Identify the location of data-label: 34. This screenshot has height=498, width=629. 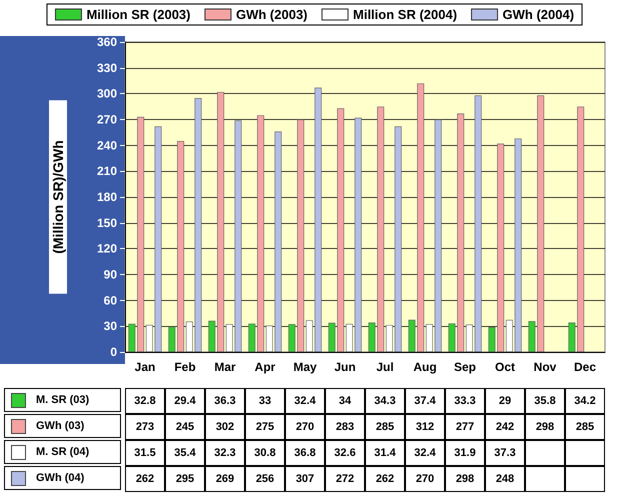
(345, 401).